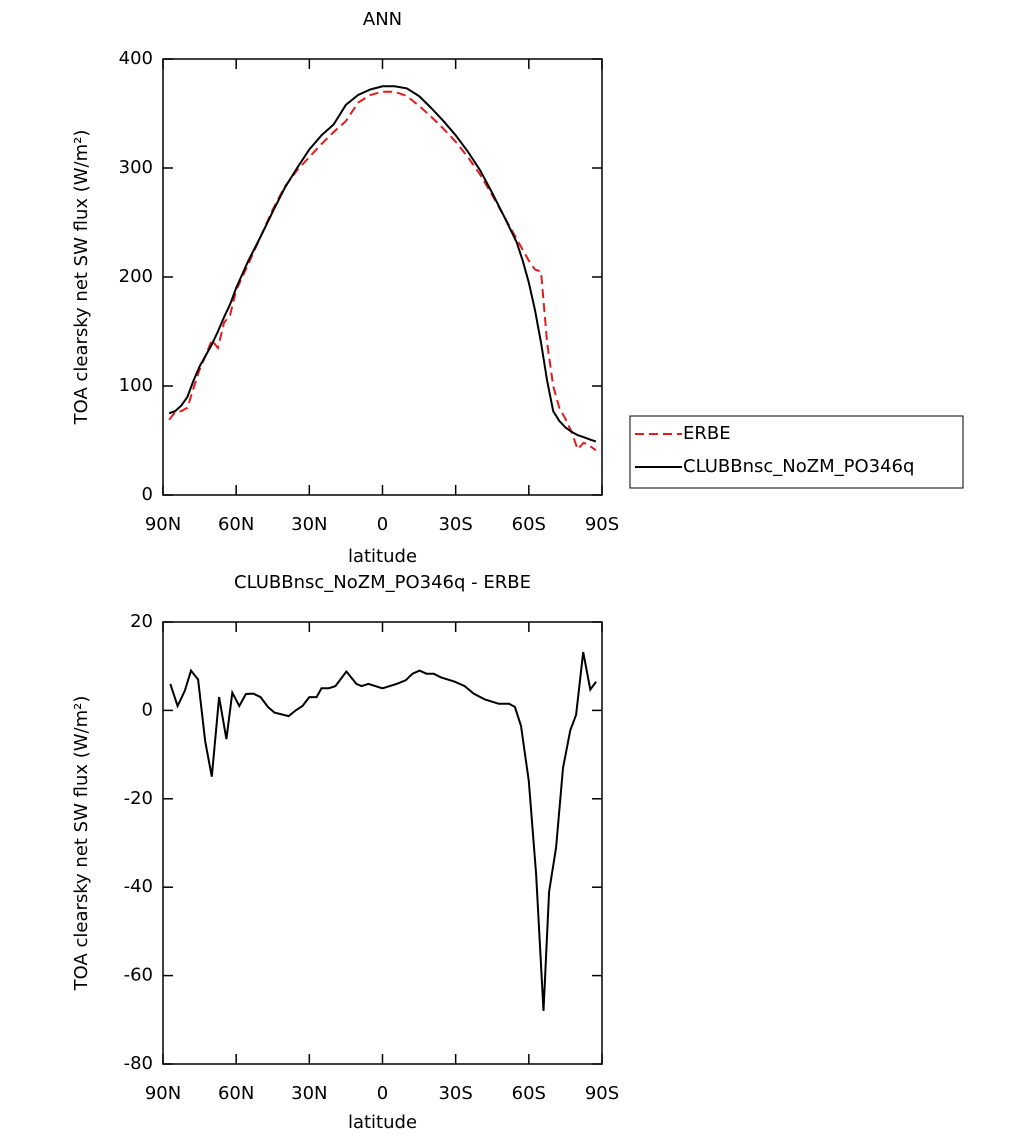 The width and height of the screenshot is (1030, 1137). What do you see at coordinates (141, 621) in the screenshot?
I see `y-tick-label: 20` at bounding box center [141, 621].